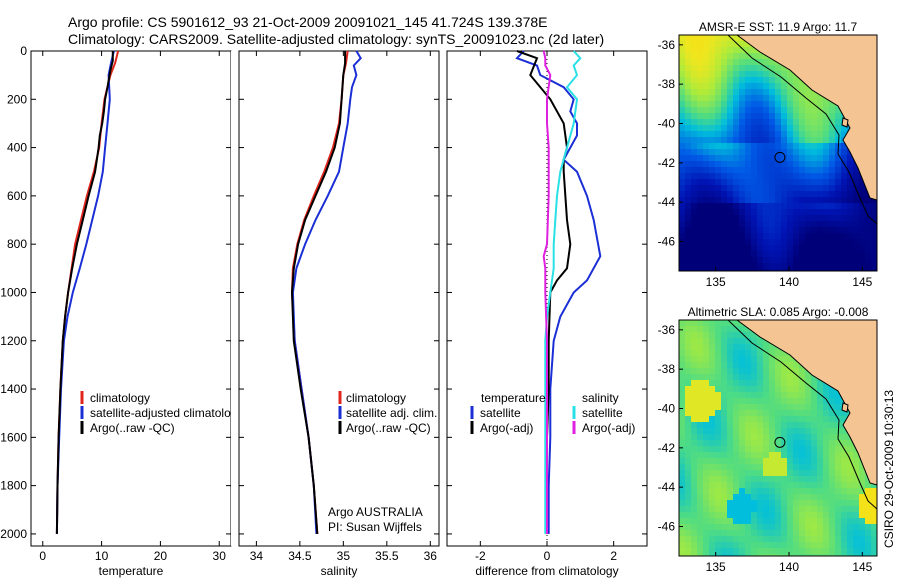 This screenshot has width=900, height=580. I want to click on y-tick-label: 1400, so click(13, 389).